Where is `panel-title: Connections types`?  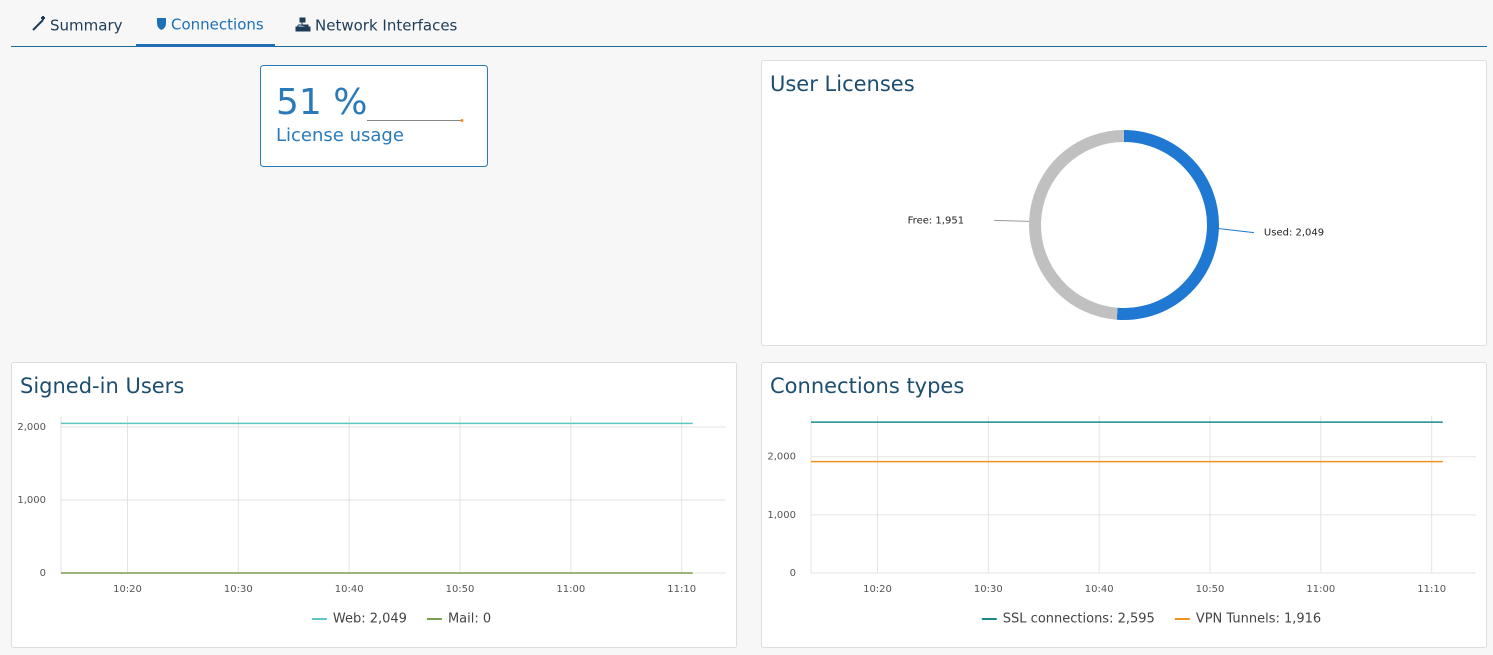 panel-title: Connections types is located at coordinates (867, 386).